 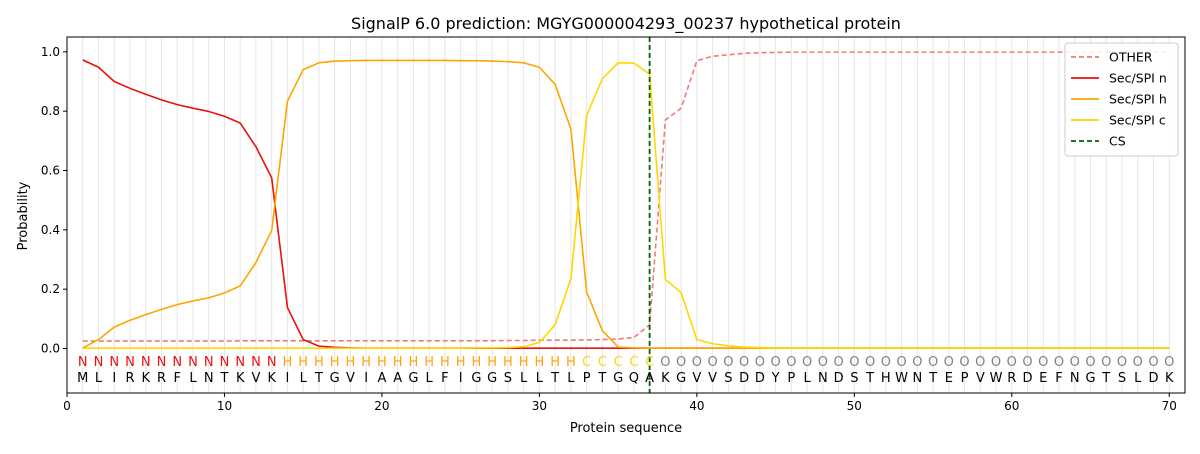 I want to click on legend-box, so click(x=1121, y=99).